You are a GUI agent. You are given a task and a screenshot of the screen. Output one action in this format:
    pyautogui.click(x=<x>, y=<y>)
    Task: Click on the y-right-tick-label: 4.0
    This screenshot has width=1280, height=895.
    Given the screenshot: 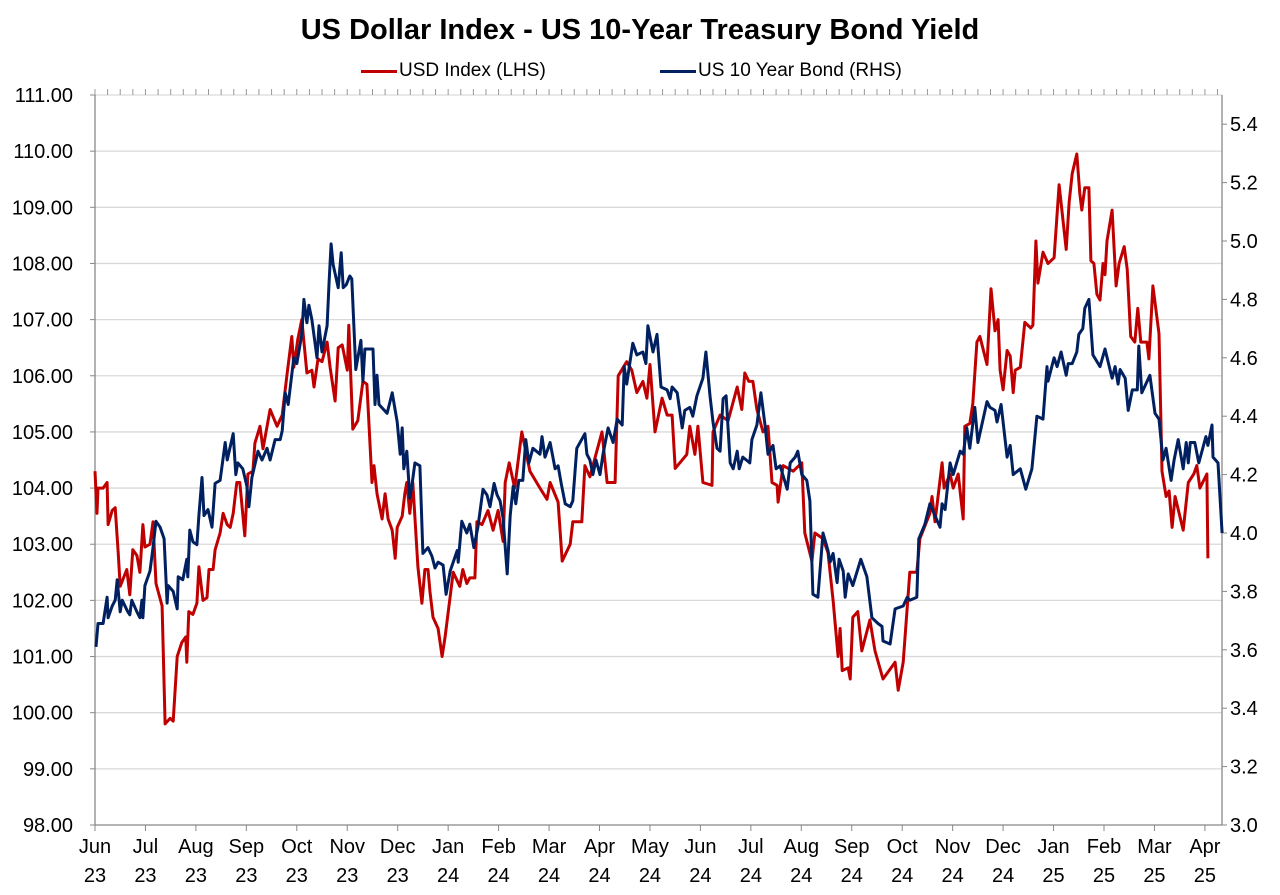 What is the action you would take?
    pyautogui.click(x=1244, y=534)
    